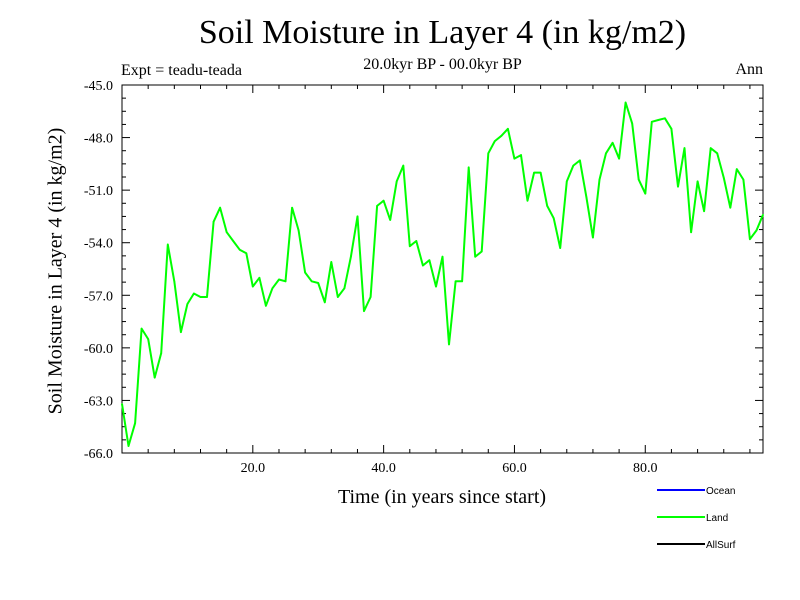 This screenshot has width=800, height=600. I want to click on legend-label-land: Land, so click(717, 518).